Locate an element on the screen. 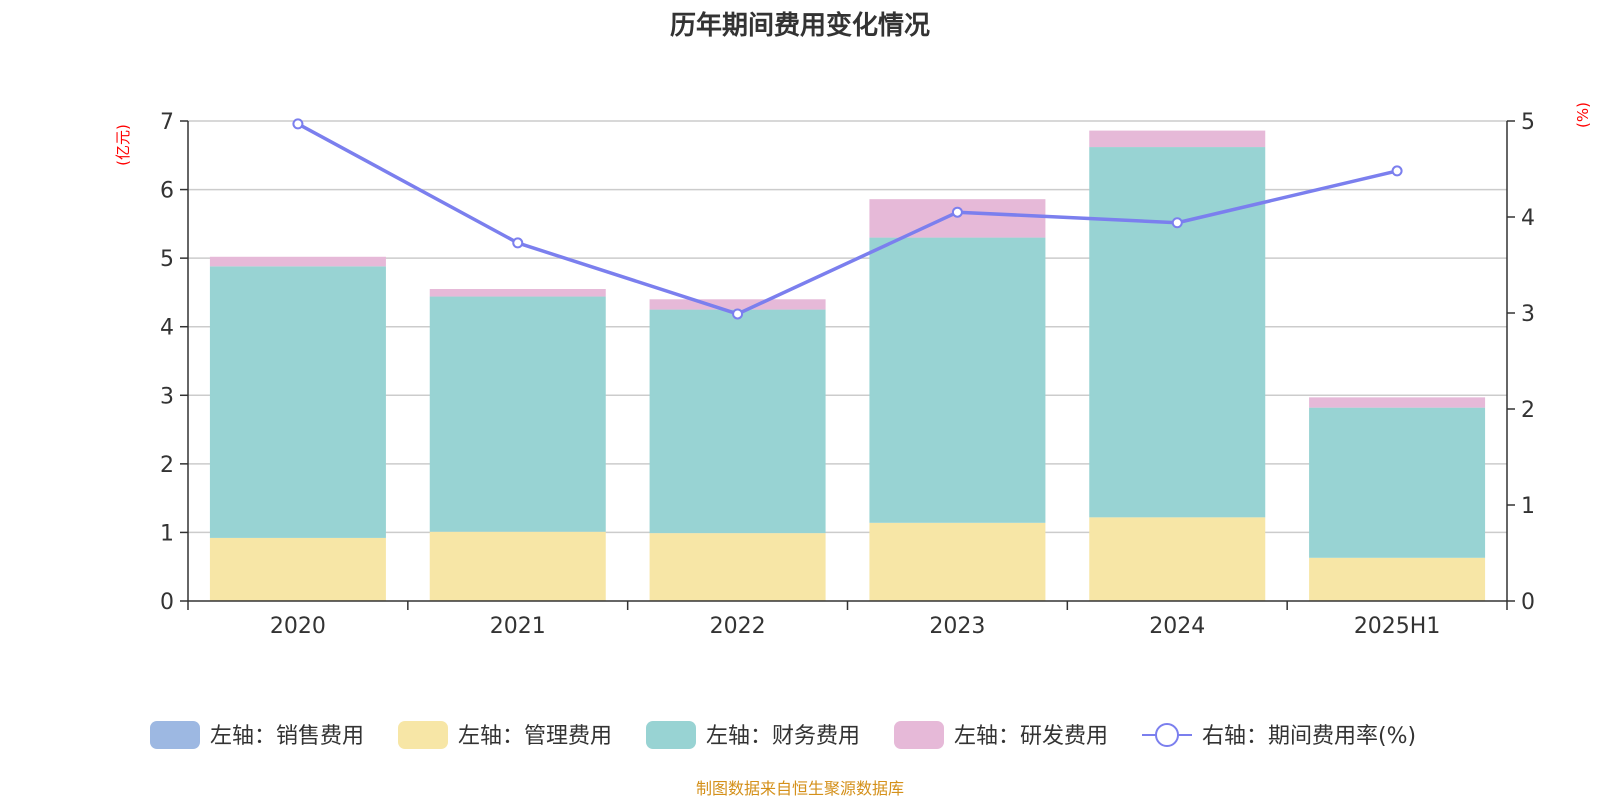 This screenshot has height=804, width=1600. x-axis-tick-label: 2024 is located at coordinates (1177, 626).